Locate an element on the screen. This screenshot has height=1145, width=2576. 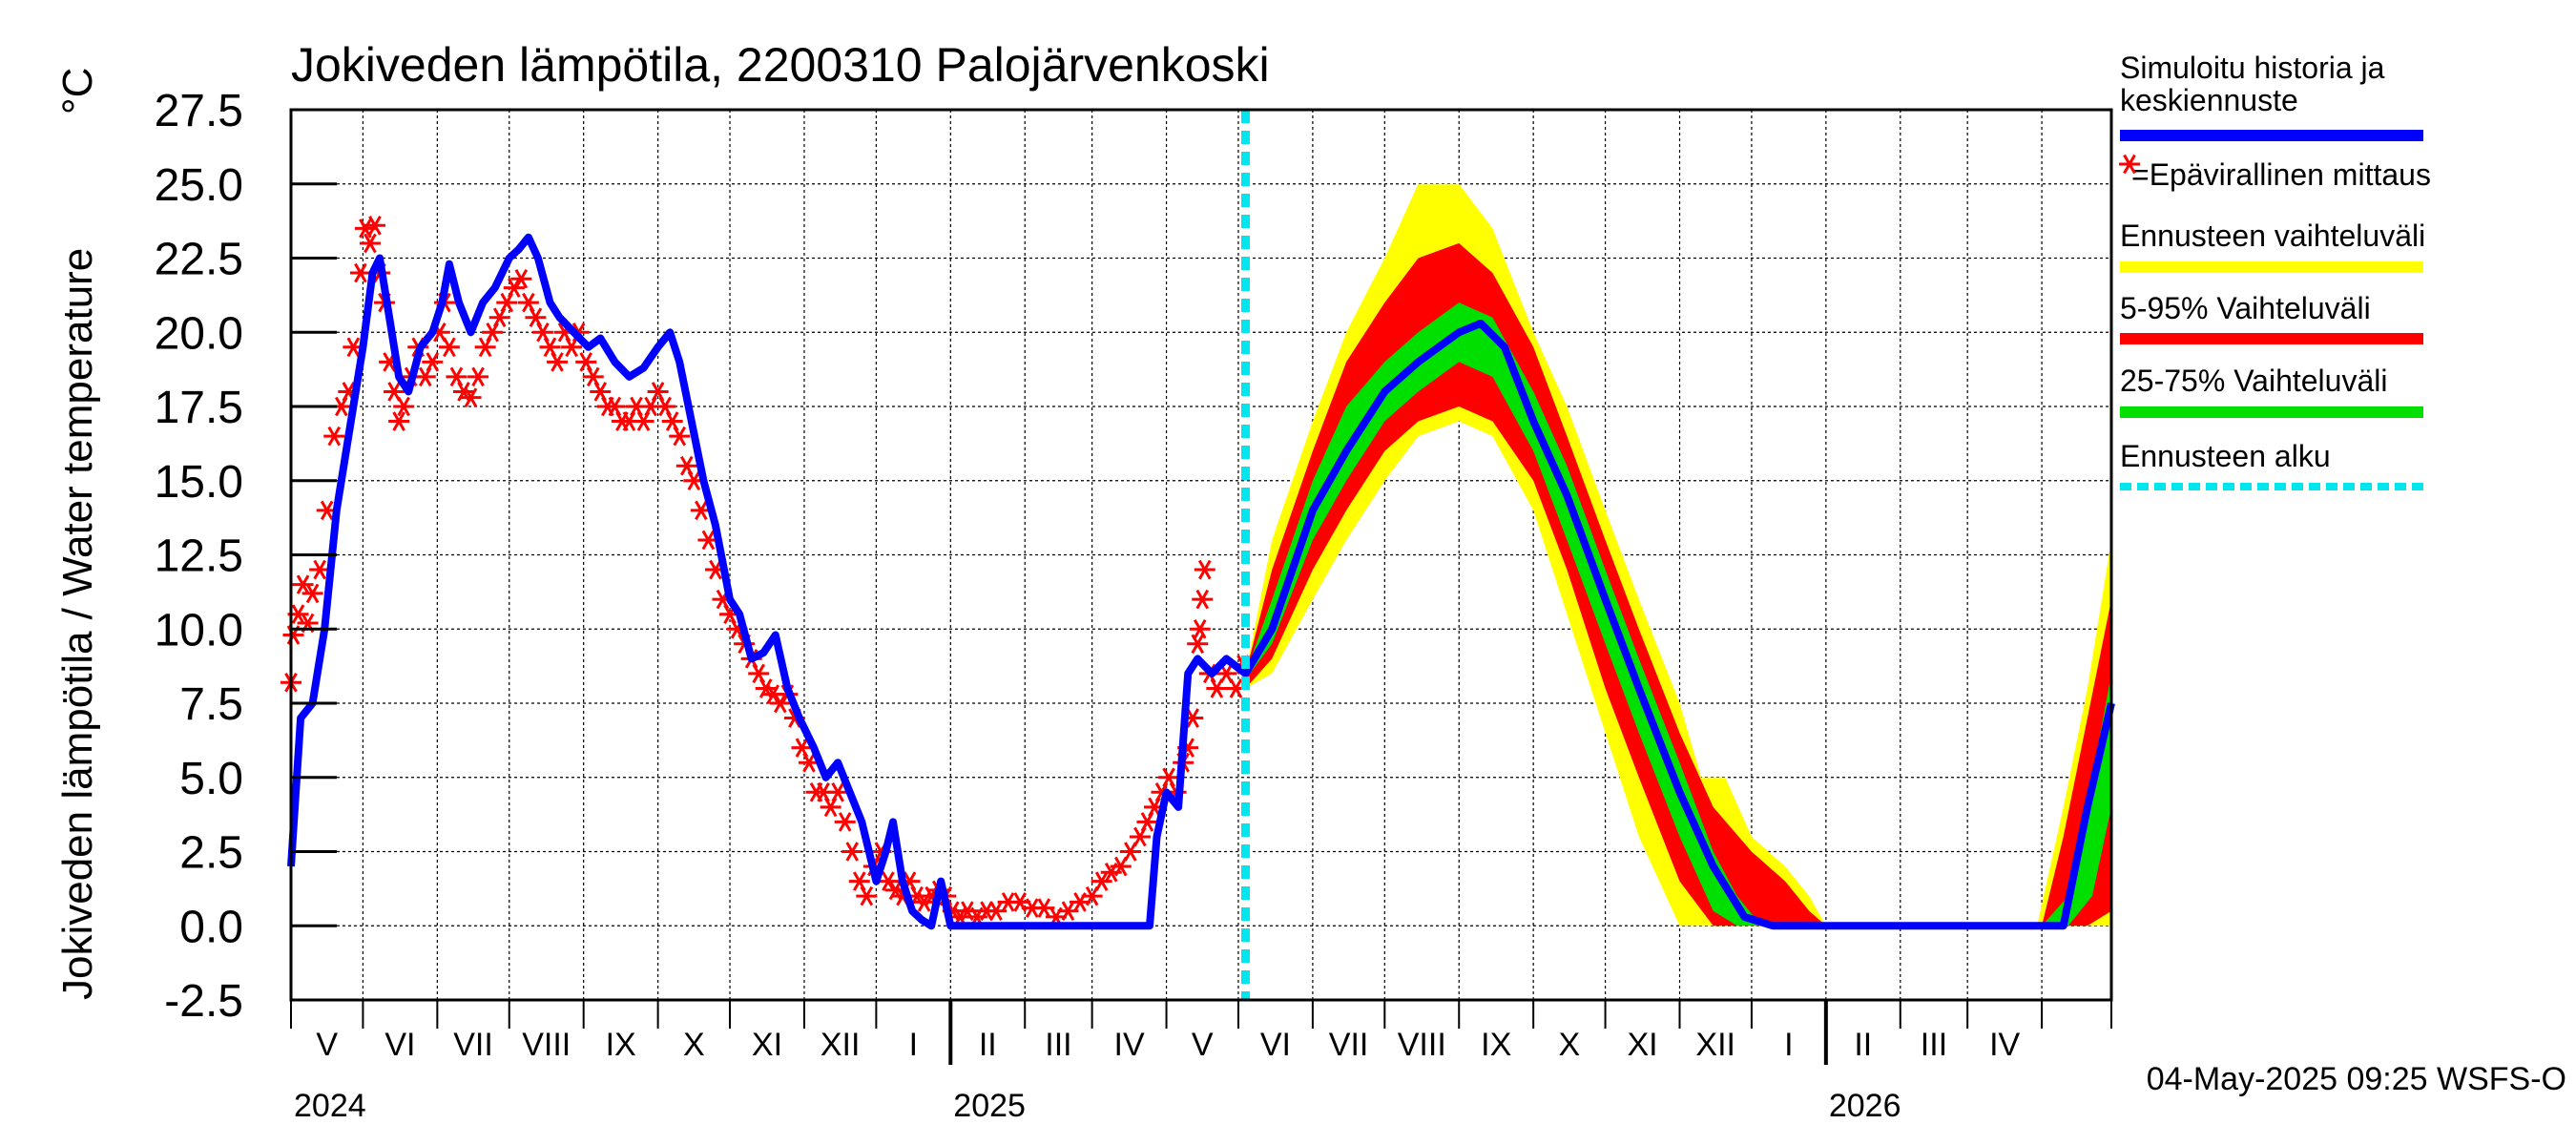
y-tick-label: 5.0 is located at coordinates (211, 779).